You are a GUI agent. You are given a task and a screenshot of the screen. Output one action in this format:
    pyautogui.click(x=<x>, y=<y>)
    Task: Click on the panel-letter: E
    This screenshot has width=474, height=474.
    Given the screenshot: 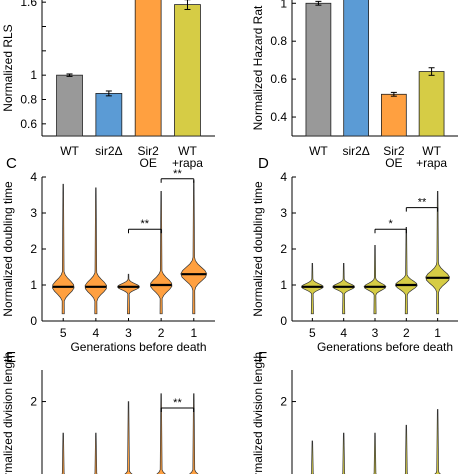 What is the action you would take?
    pyautogui.click(x=11, y=357)
    